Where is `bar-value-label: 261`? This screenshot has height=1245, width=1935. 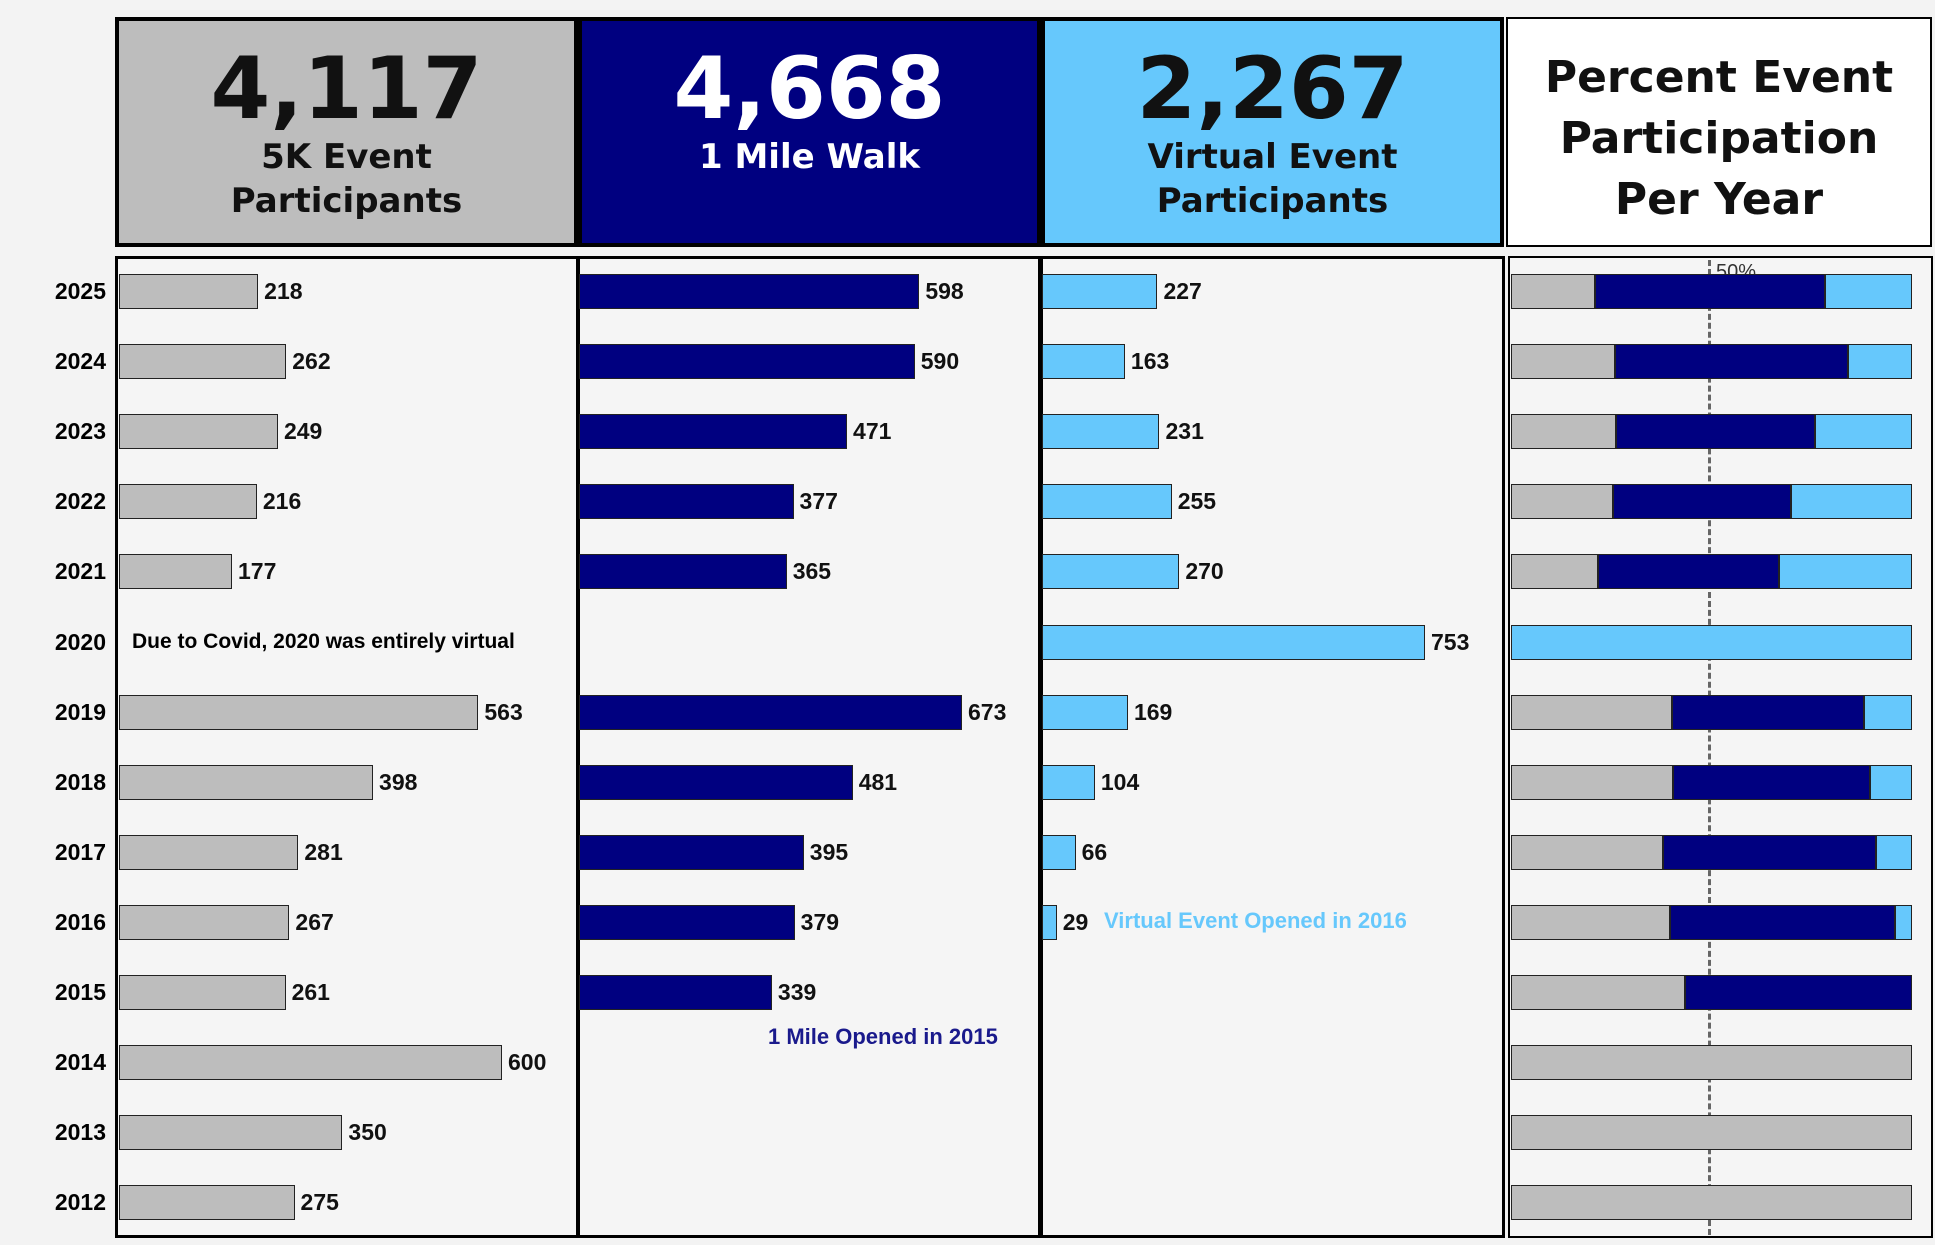
bar-value-label: 261 is located at coordinates (310, 992).